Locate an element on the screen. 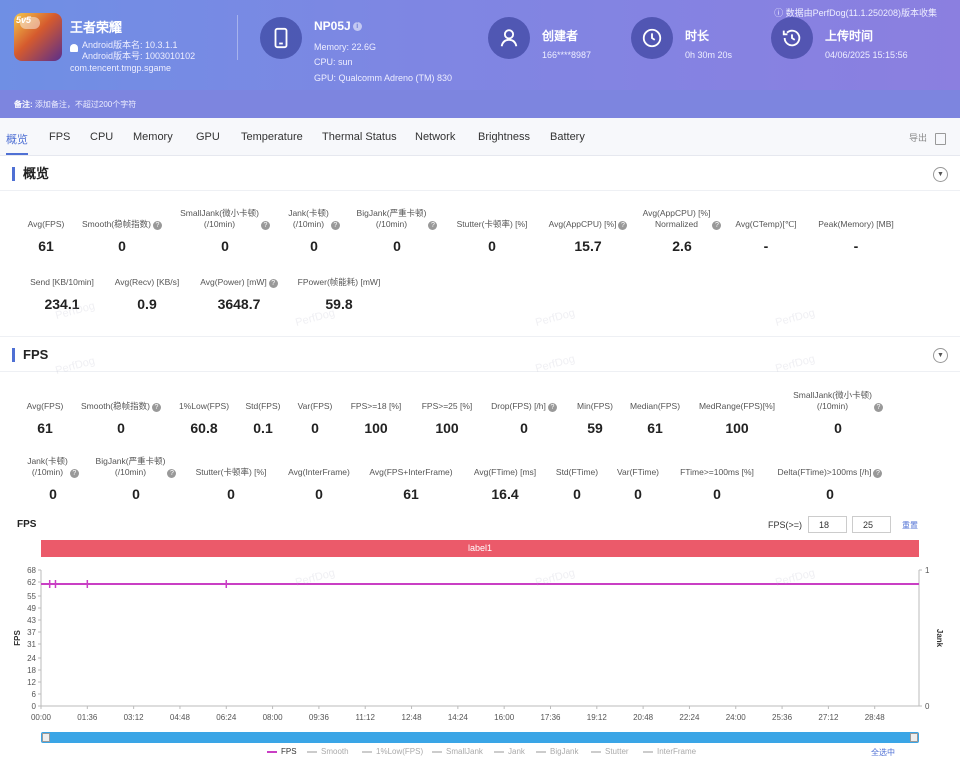  export-button: 导出 is located at coordinates (927, 138).